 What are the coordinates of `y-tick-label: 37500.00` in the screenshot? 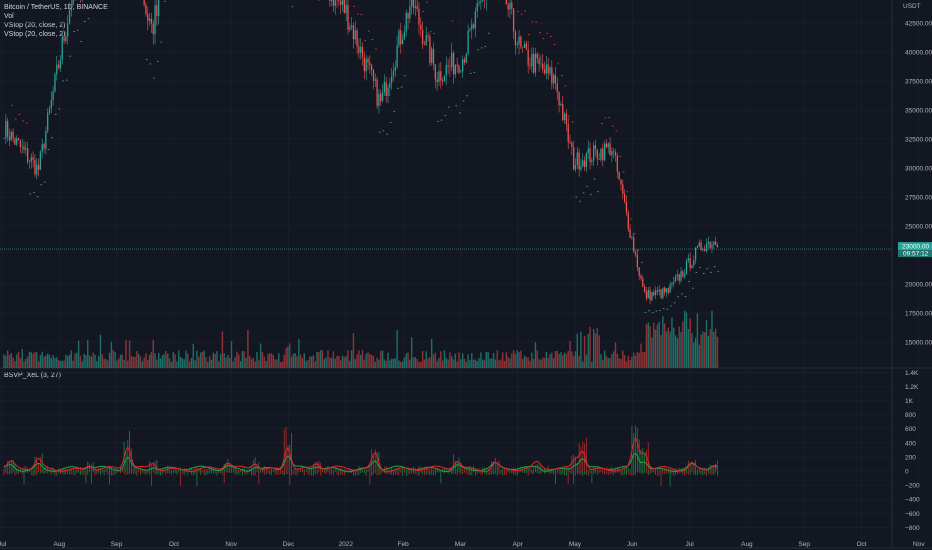 It's located at (918, 81).